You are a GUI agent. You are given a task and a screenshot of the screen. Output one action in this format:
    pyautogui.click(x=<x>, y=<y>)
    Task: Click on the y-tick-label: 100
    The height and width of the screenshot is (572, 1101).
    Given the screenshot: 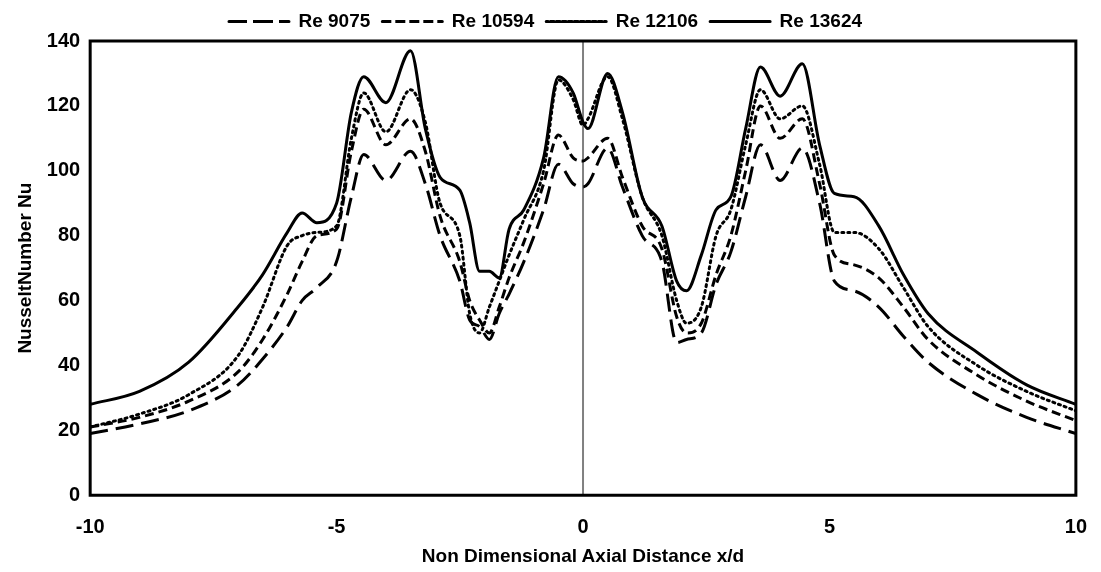 What is the action you would take?
    pyautogui.click(x=63, y=169)
    